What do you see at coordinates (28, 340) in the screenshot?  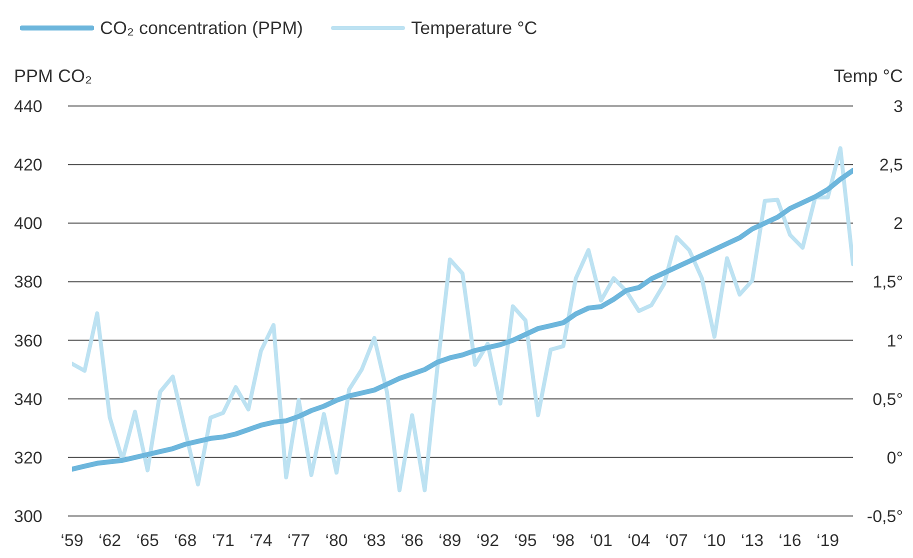 I see `y-tick-label: 360` at bounding box center [28, 340].